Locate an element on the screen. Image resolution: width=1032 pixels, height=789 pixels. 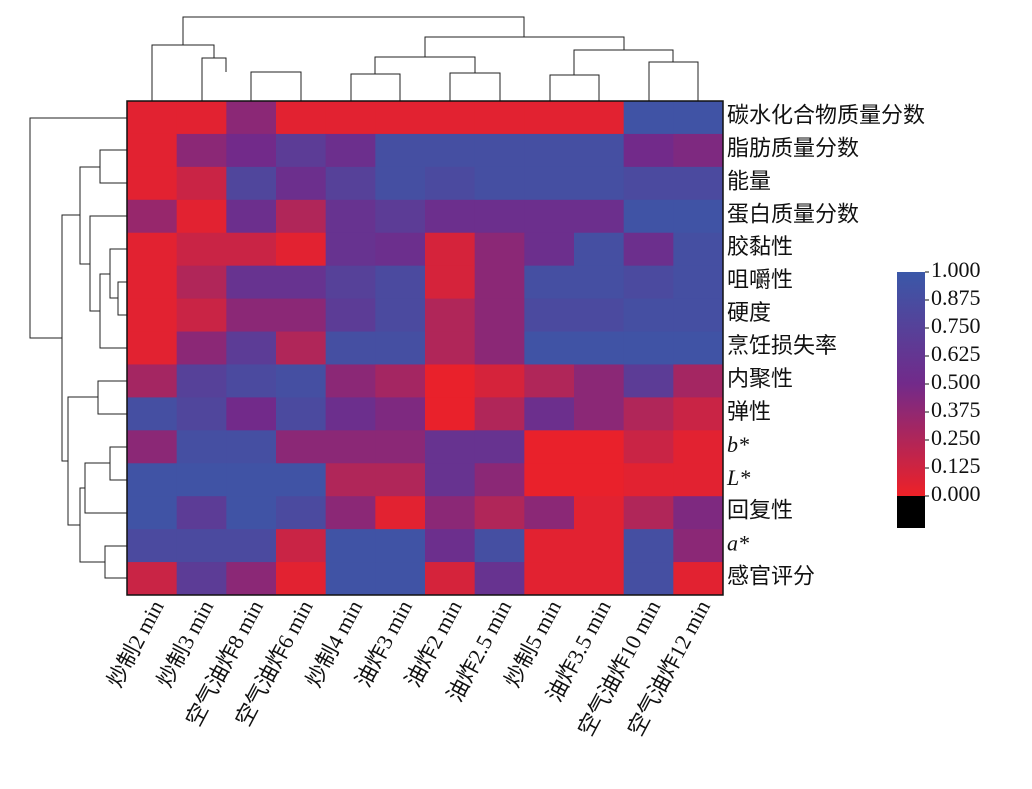
row-label: 烹饪损失率 is located at coordinates (782, 345).